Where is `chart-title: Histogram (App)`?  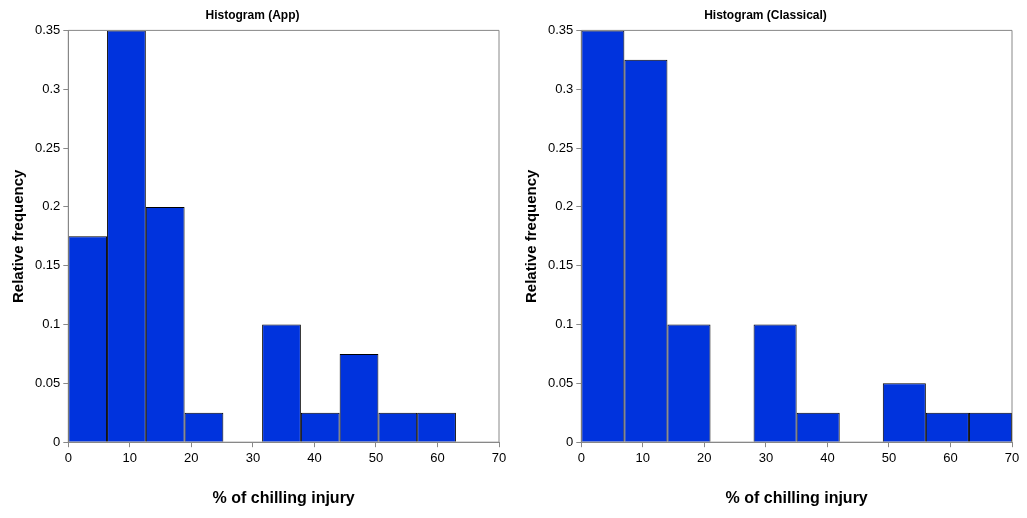
chart-title: Histogram (App) is located at coordinates (252, 14).